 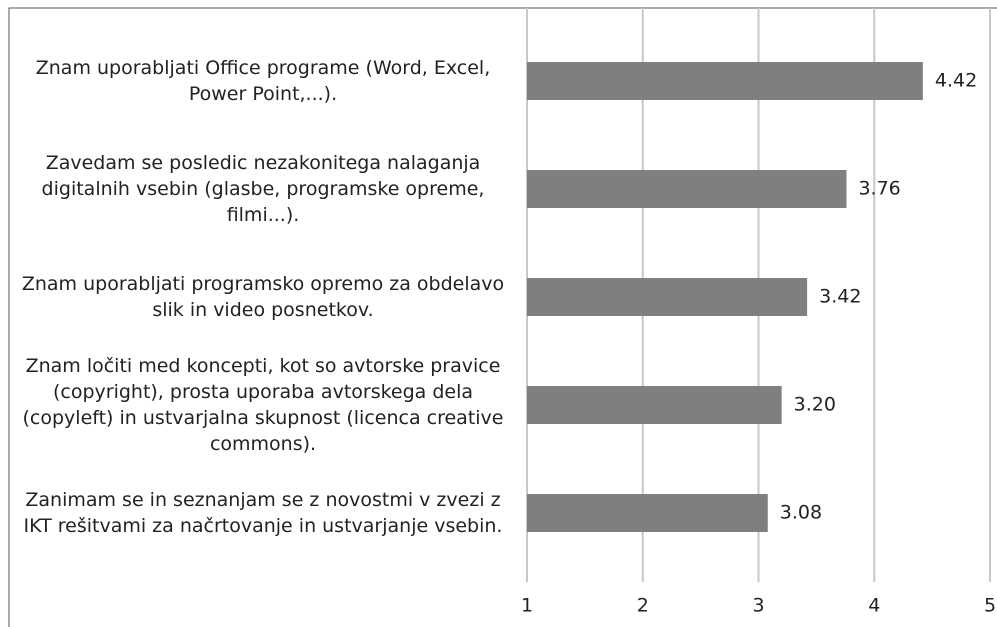 What do you see at coordinates (956, 81) in the screenshot?
I see `data-label: 4.42` at bounding box center [956, 81].